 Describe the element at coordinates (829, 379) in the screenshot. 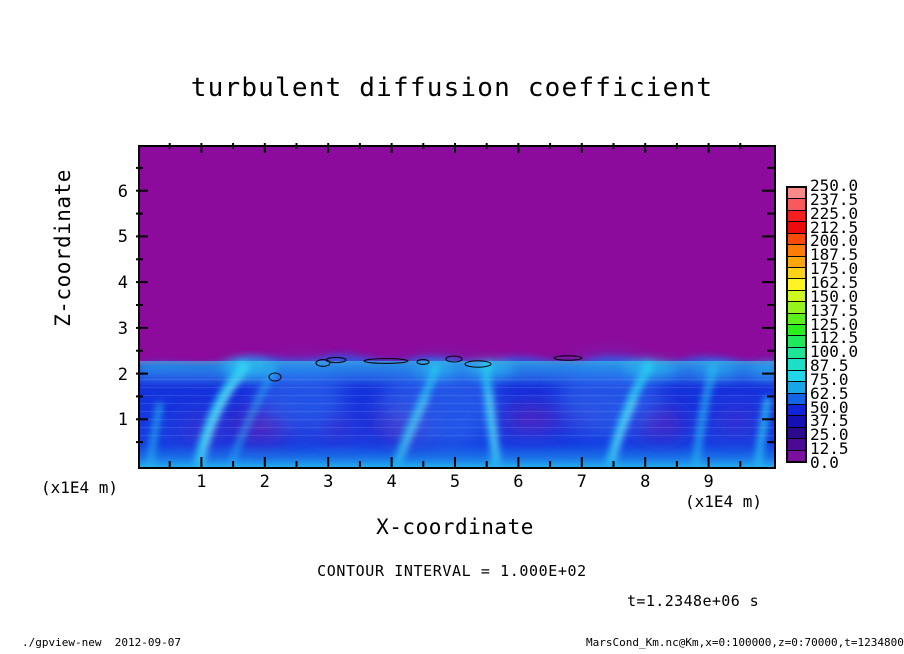

I see `colorbar-tick-label: 75.0` at that location.